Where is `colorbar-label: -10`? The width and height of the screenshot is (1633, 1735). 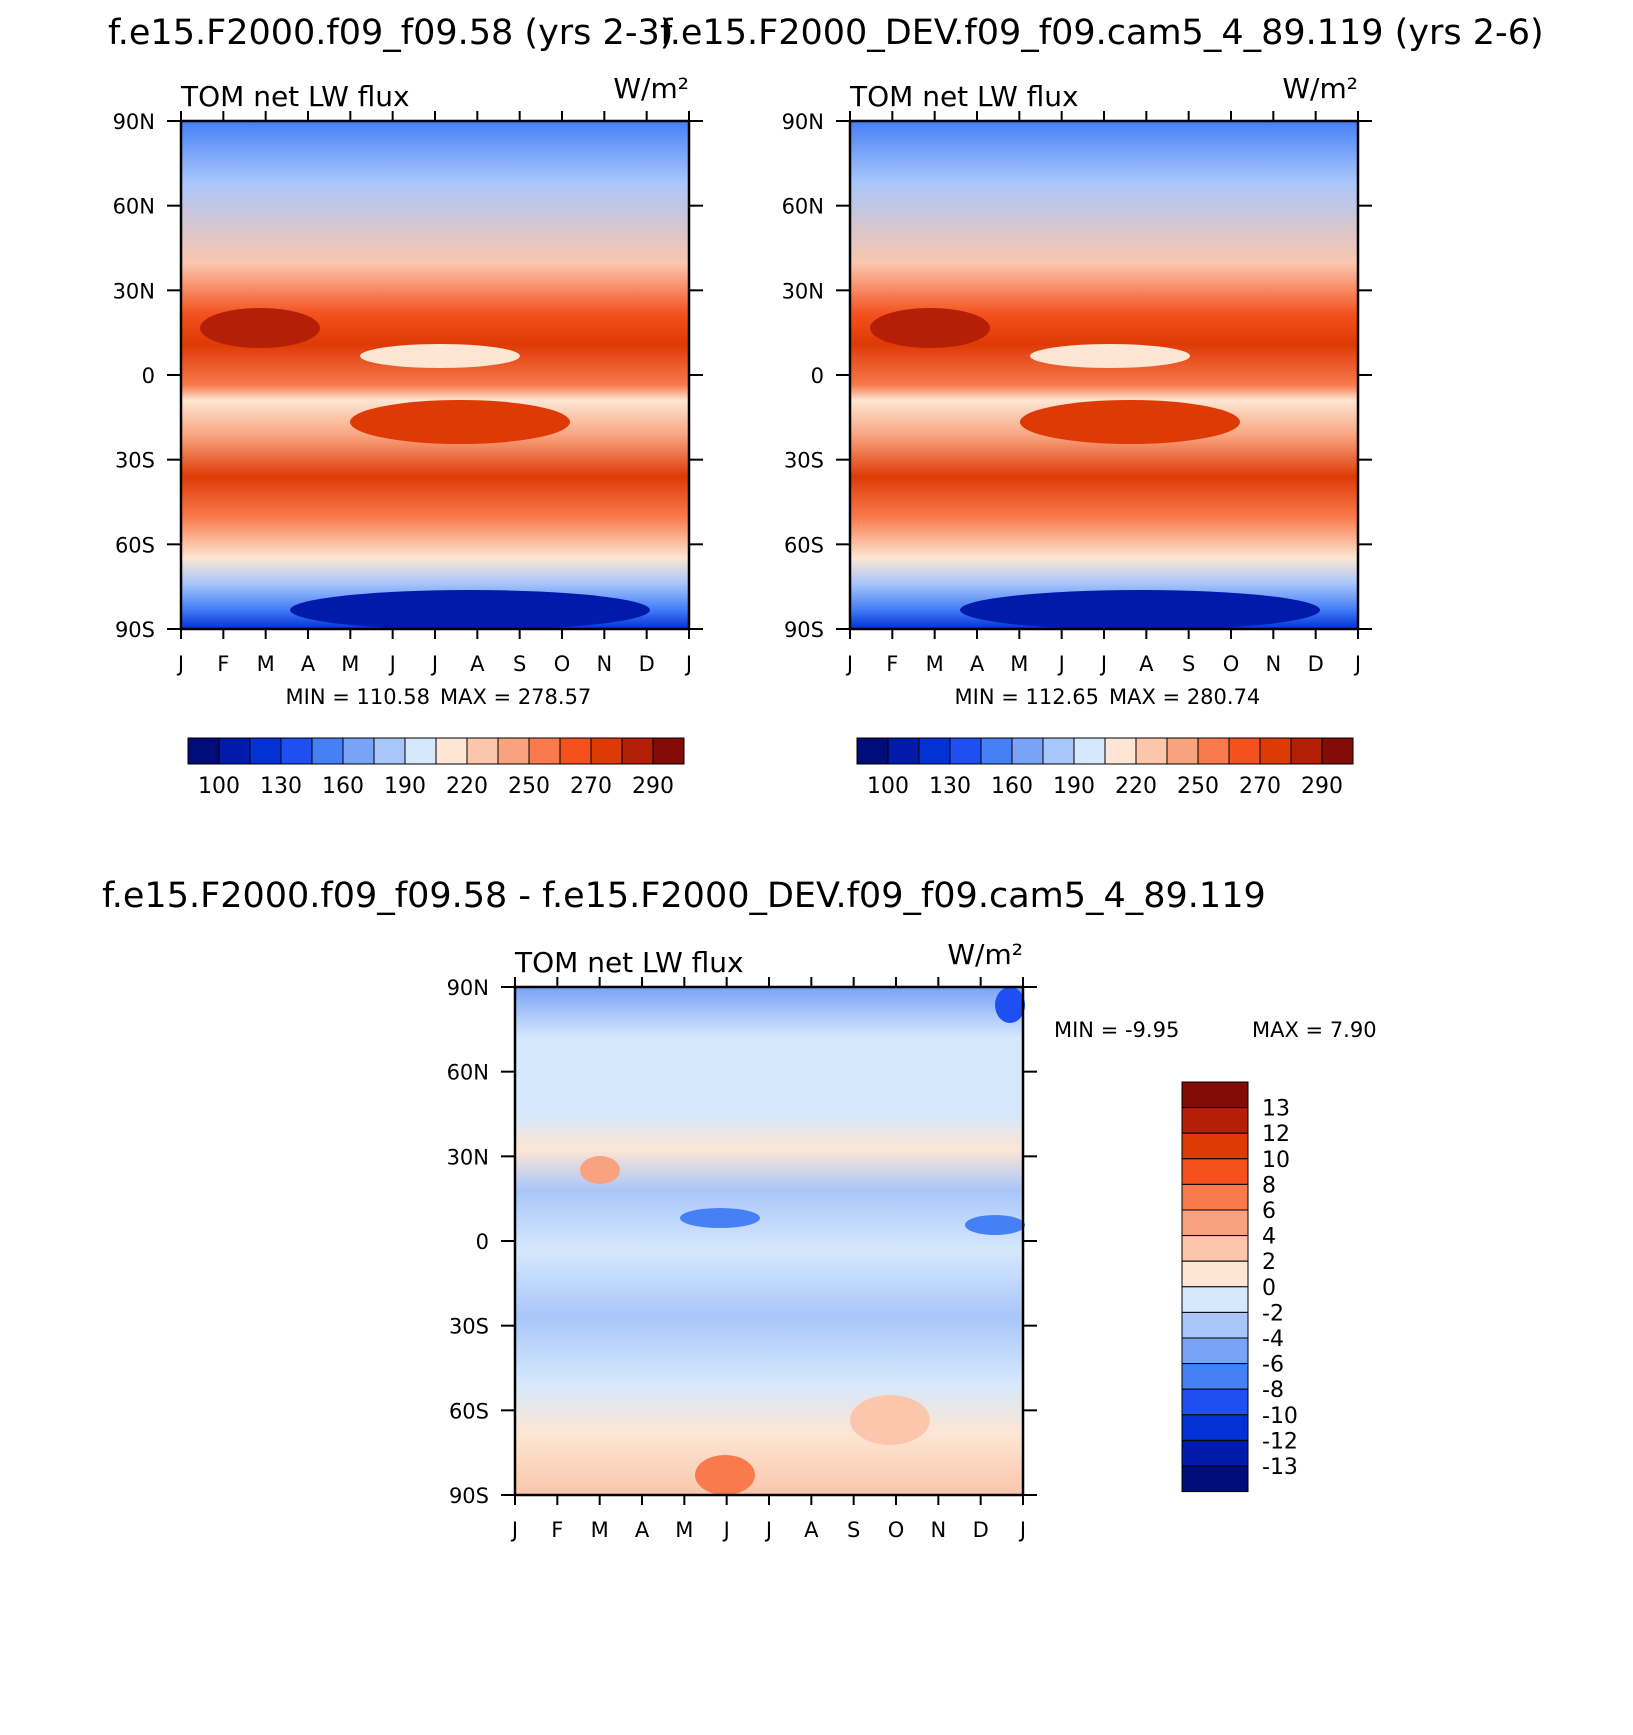 colorbar-label: -10 is located at coordinates (1280, 1416).